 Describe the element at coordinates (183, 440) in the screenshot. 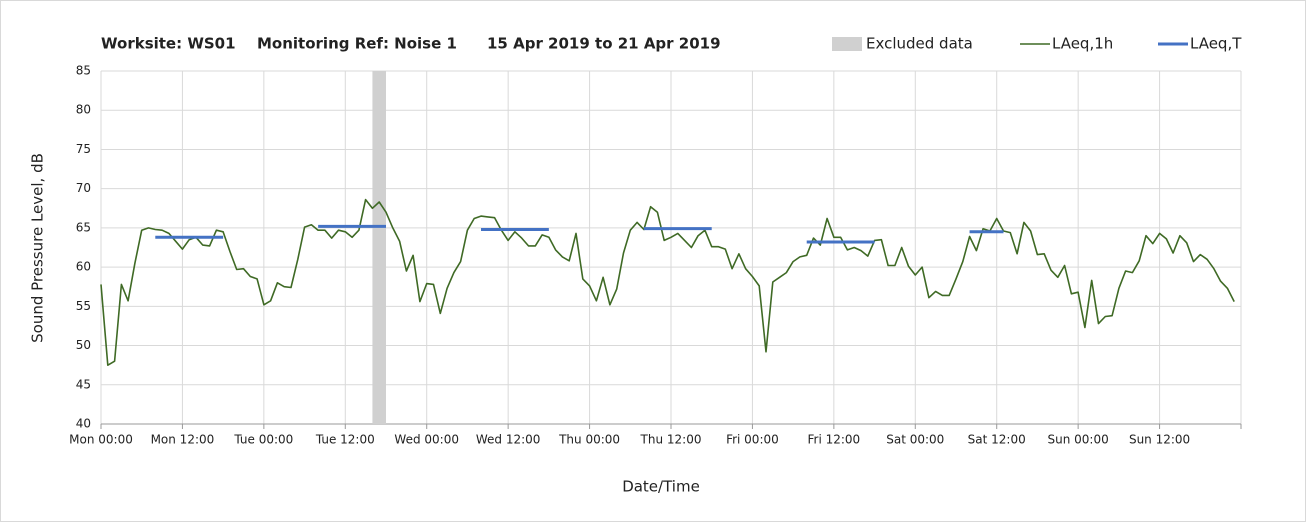

I see `x-tick-label: Mon 12:00` at that location.